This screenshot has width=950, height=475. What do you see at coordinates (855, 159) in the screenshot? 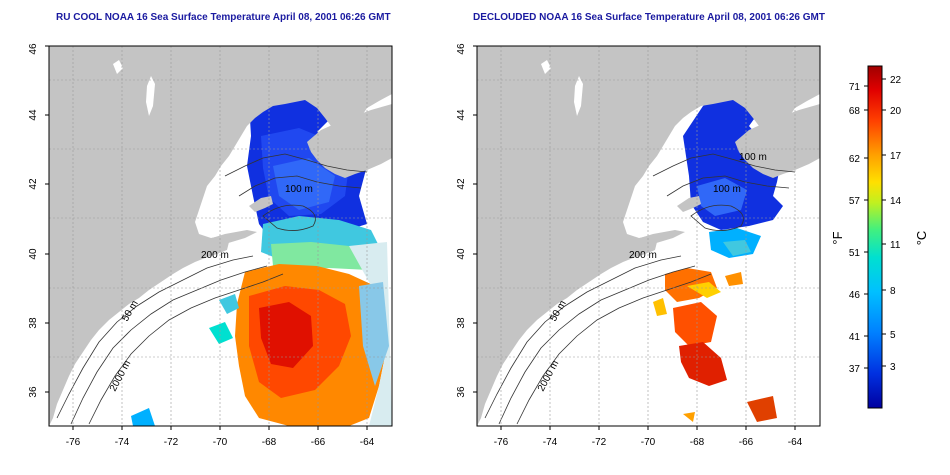
I see `colorbar-f-tick: 62` at bounding box center [855, 159].